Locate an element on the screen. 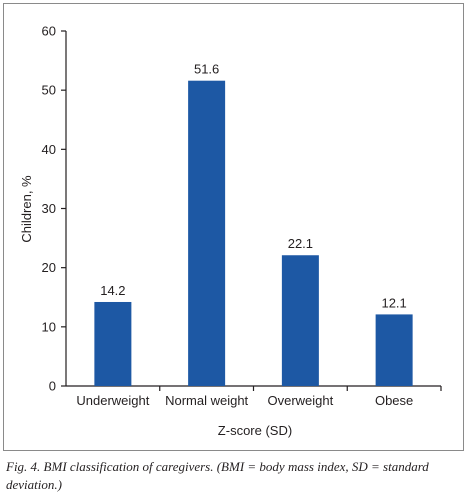 The image size is (469, 498). y-axis-label: Children, % is located at coordinates (26, 209).